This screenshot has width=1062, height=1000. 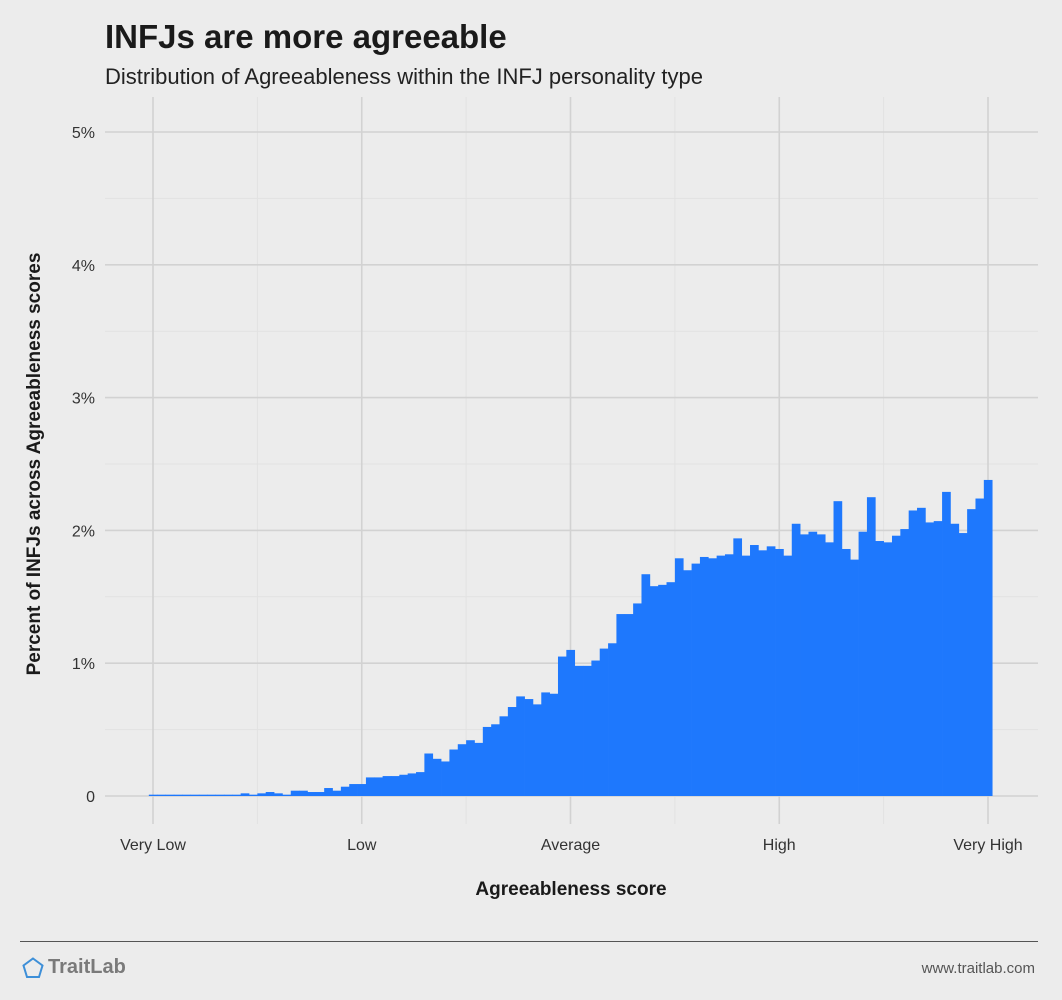 I want to click on x-tick-label: Low, so click(x=362, y=845).